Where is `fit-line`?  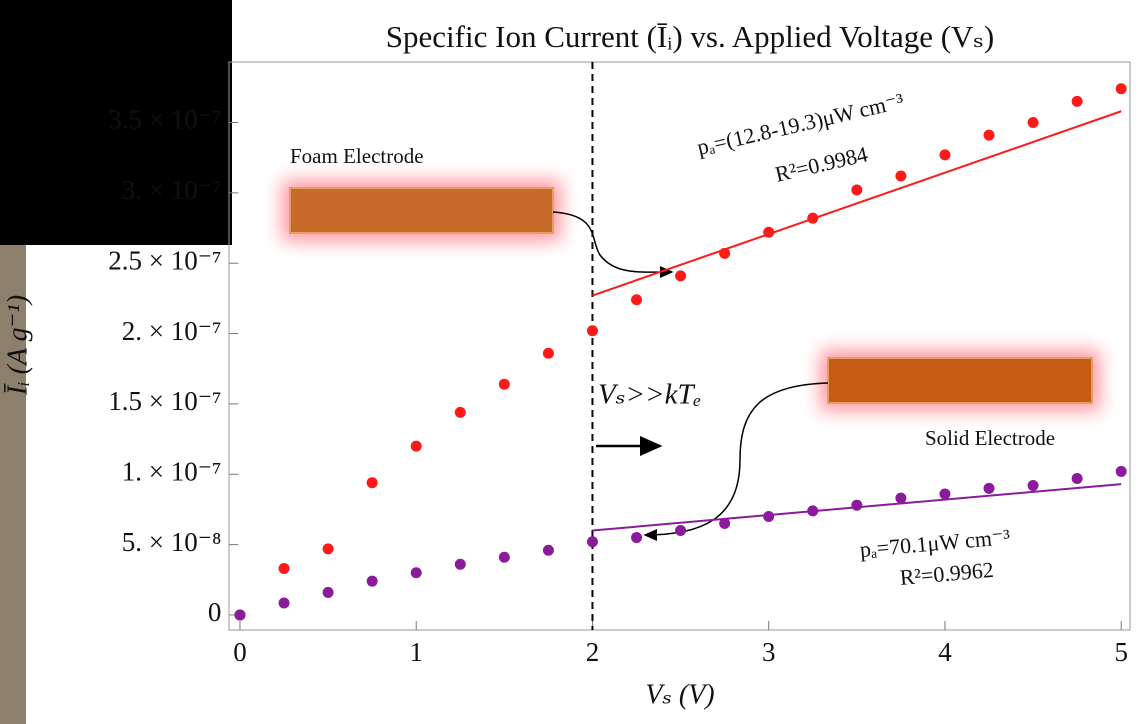
fit-line is located at coordinates (857, 203).